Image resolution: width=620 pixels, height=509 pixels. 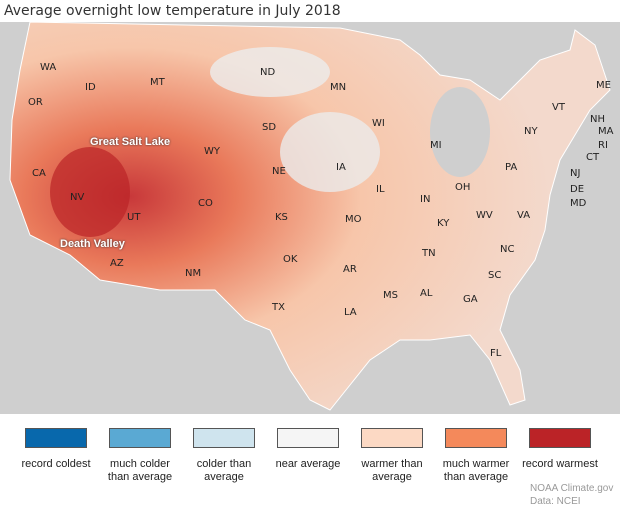 What do you see at coordinates (48, 67) in the screenshot?
I see `state-label-wa: WA` at bounding box center [48, 67].